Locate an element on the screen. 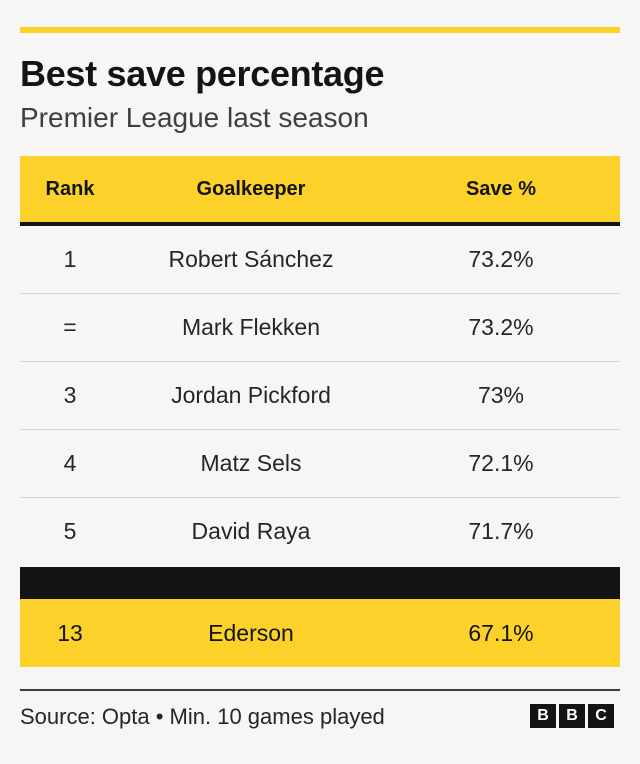 Image resolution: width=640 pixels, height=764 pixels. rank-cell: 13 is located at coordinates (70, 632).